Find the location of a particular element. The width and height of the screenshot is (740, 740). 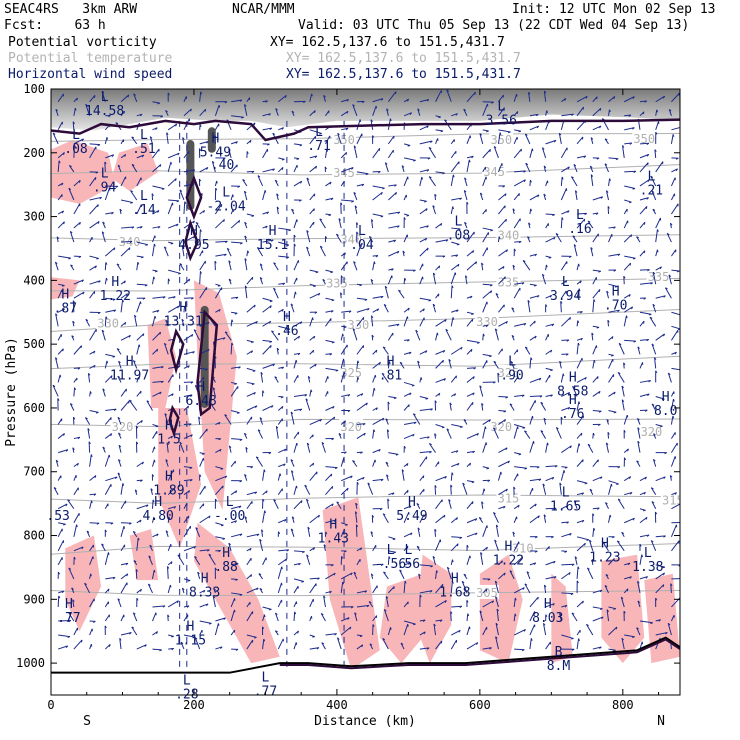

extremum-type: H is located at coordinates (548, 604).